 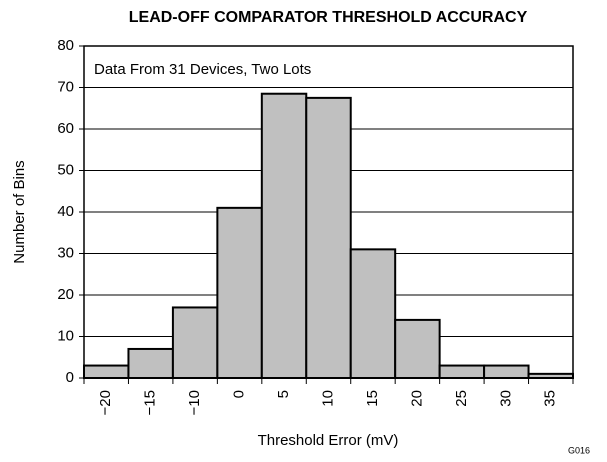 I want to click on x-tick-label: 15, so click(x=372, y=398).